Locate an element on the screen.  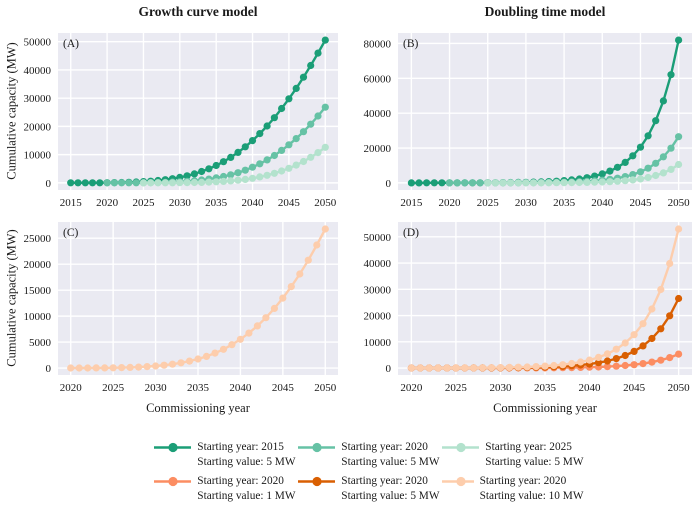
panel-letter-label: (A) is located at coordinates (71, 44).